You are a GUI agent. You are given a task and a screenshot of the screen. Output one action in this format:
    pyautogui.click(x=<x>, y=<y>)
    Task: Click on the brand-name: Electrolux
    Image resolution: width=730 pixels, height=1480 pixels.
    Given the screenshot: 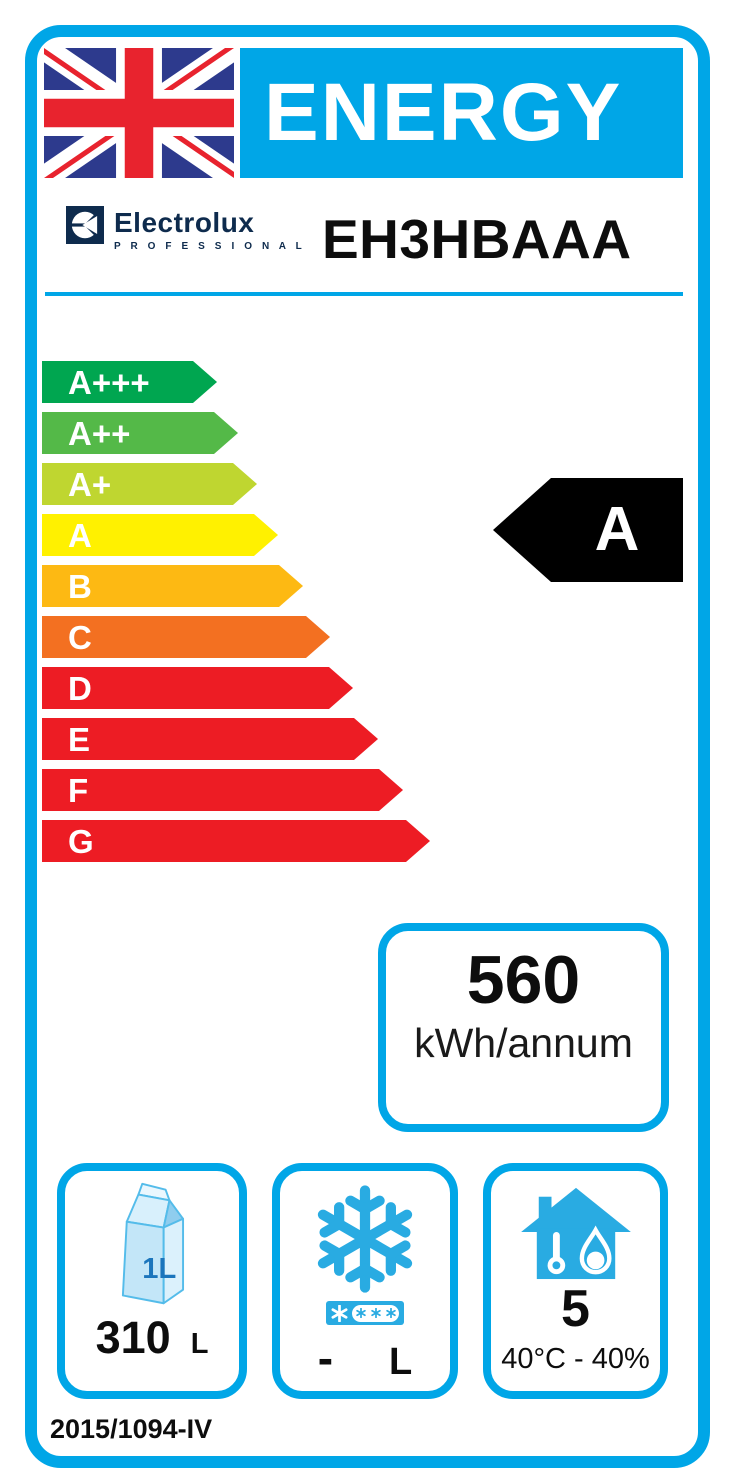 What is the action you would take?
    pyautogui.click(x=184, y=222)
    